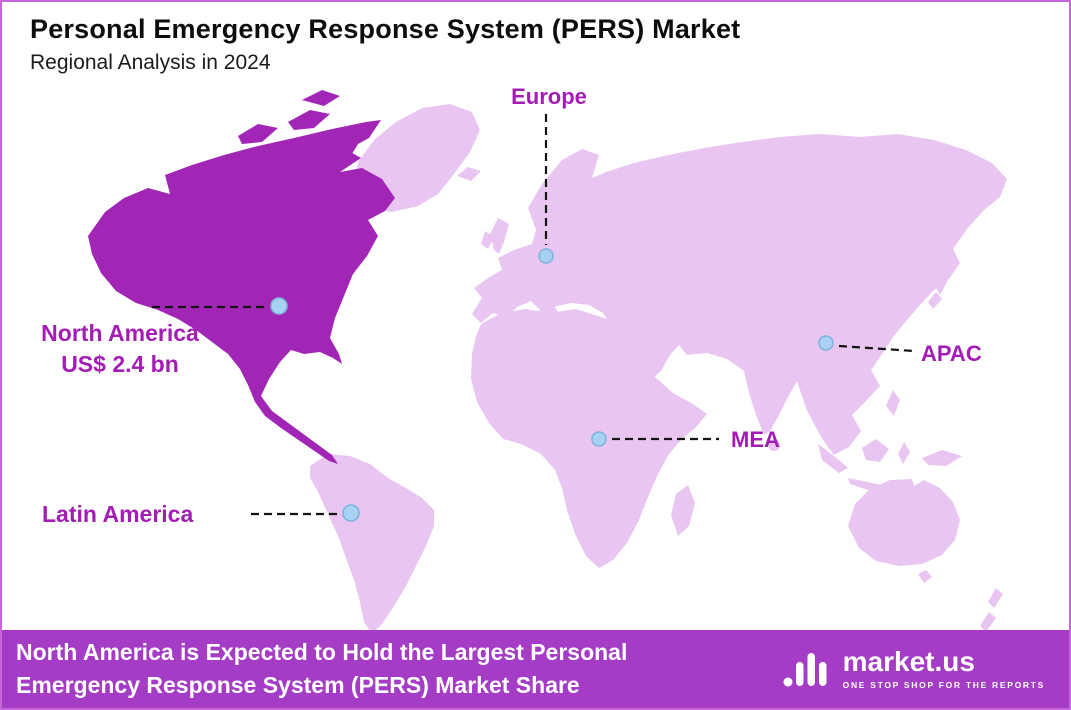 This screenshot has height=710, width=1071. Describe the element at coordinates (351, 513) in the screenshot. I see `marker-latin-america` at that location.